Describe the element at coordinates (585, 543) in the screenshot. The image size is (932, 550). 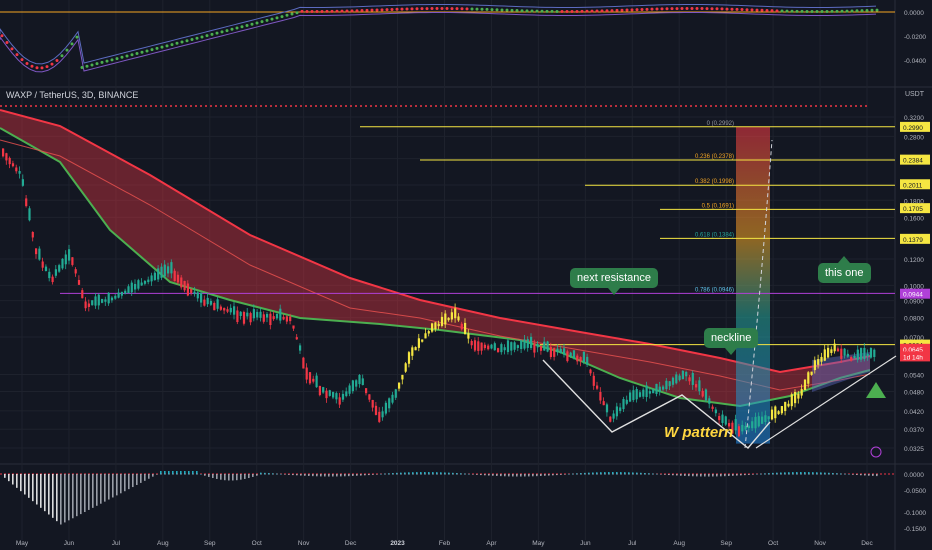
I see `x-tick-label: Jun` at that location.